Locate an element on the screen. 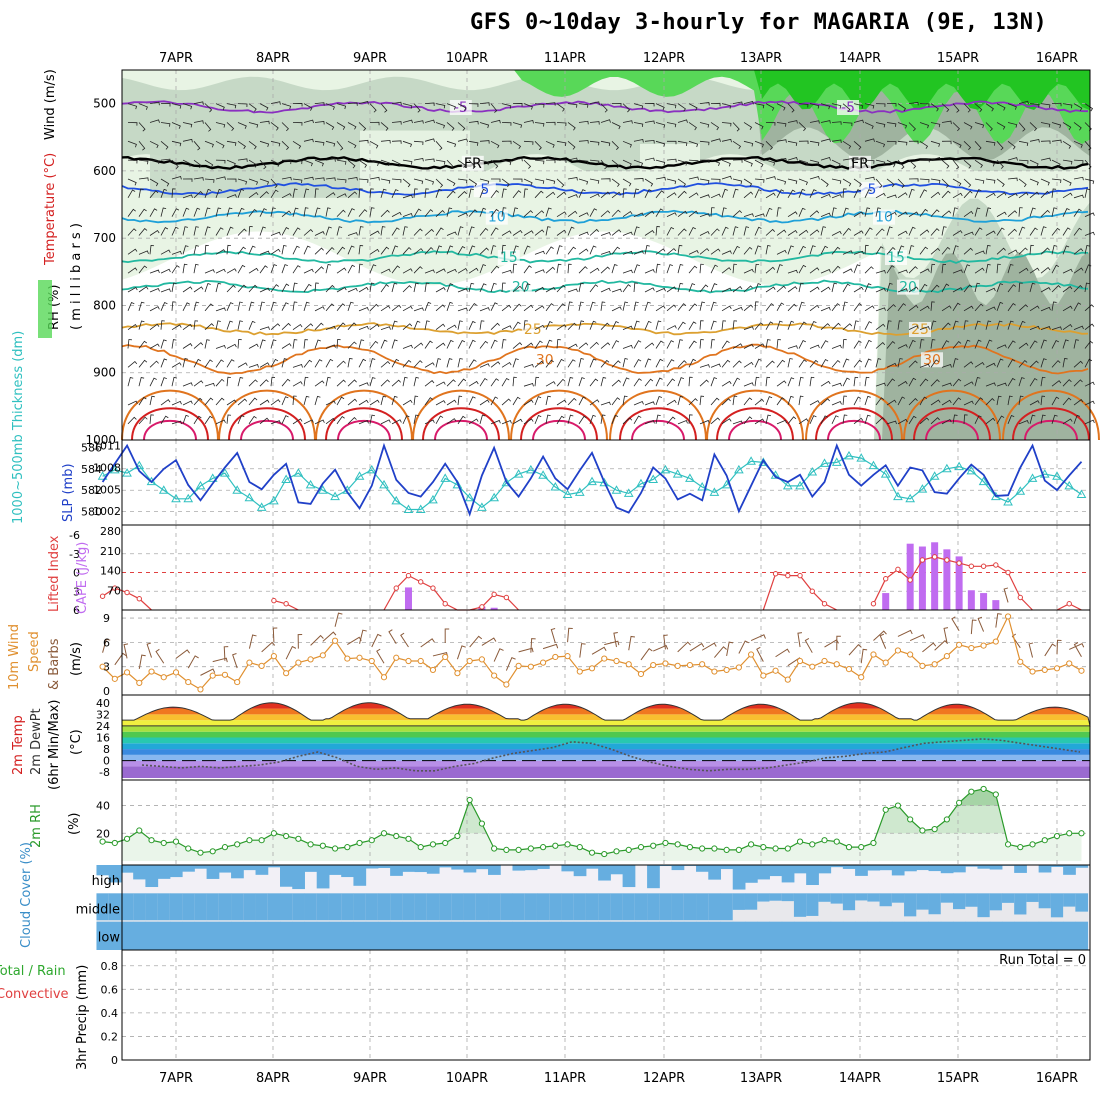 The height and width of the screenshot is (1104, 1100). millibars-label: ( m i l l i b a r s ) is located at coordinates (76, 276).